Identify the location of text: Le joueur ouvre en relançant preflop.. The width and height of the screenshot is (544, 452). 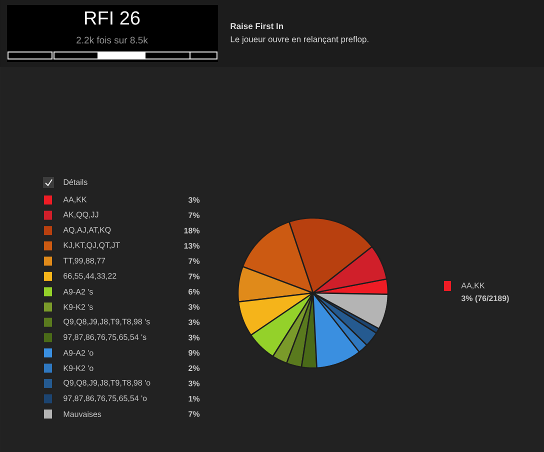
(299, 40).